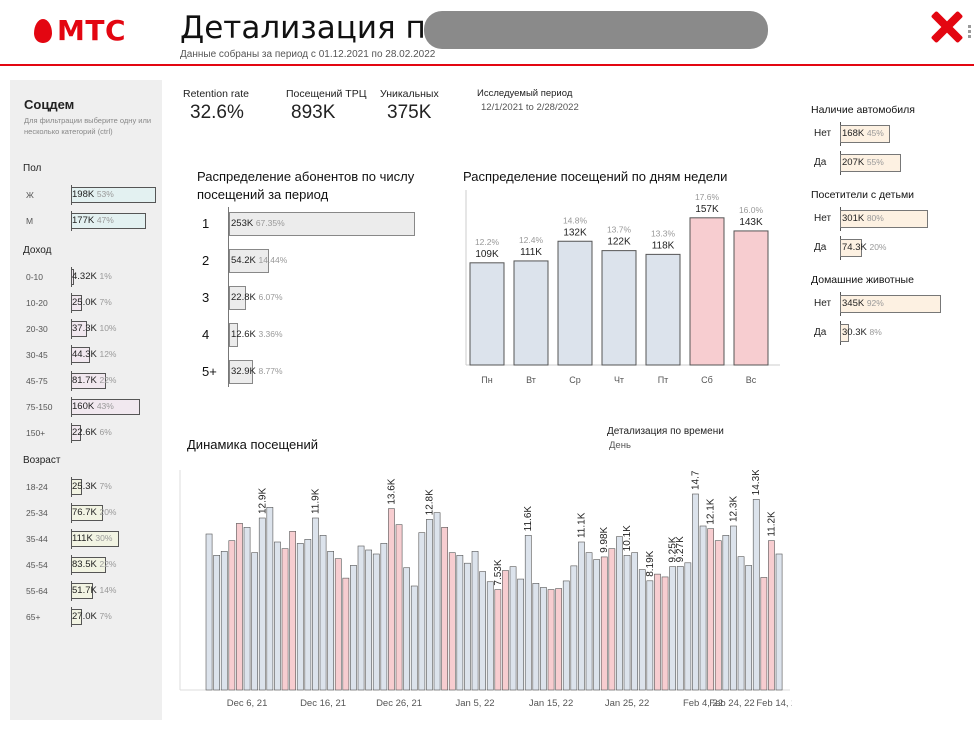  Describe the element at coordinates (86, 303) in the screenshot. I see `sidebar-filter-row: 10-20 25.0K 7%` at that location.